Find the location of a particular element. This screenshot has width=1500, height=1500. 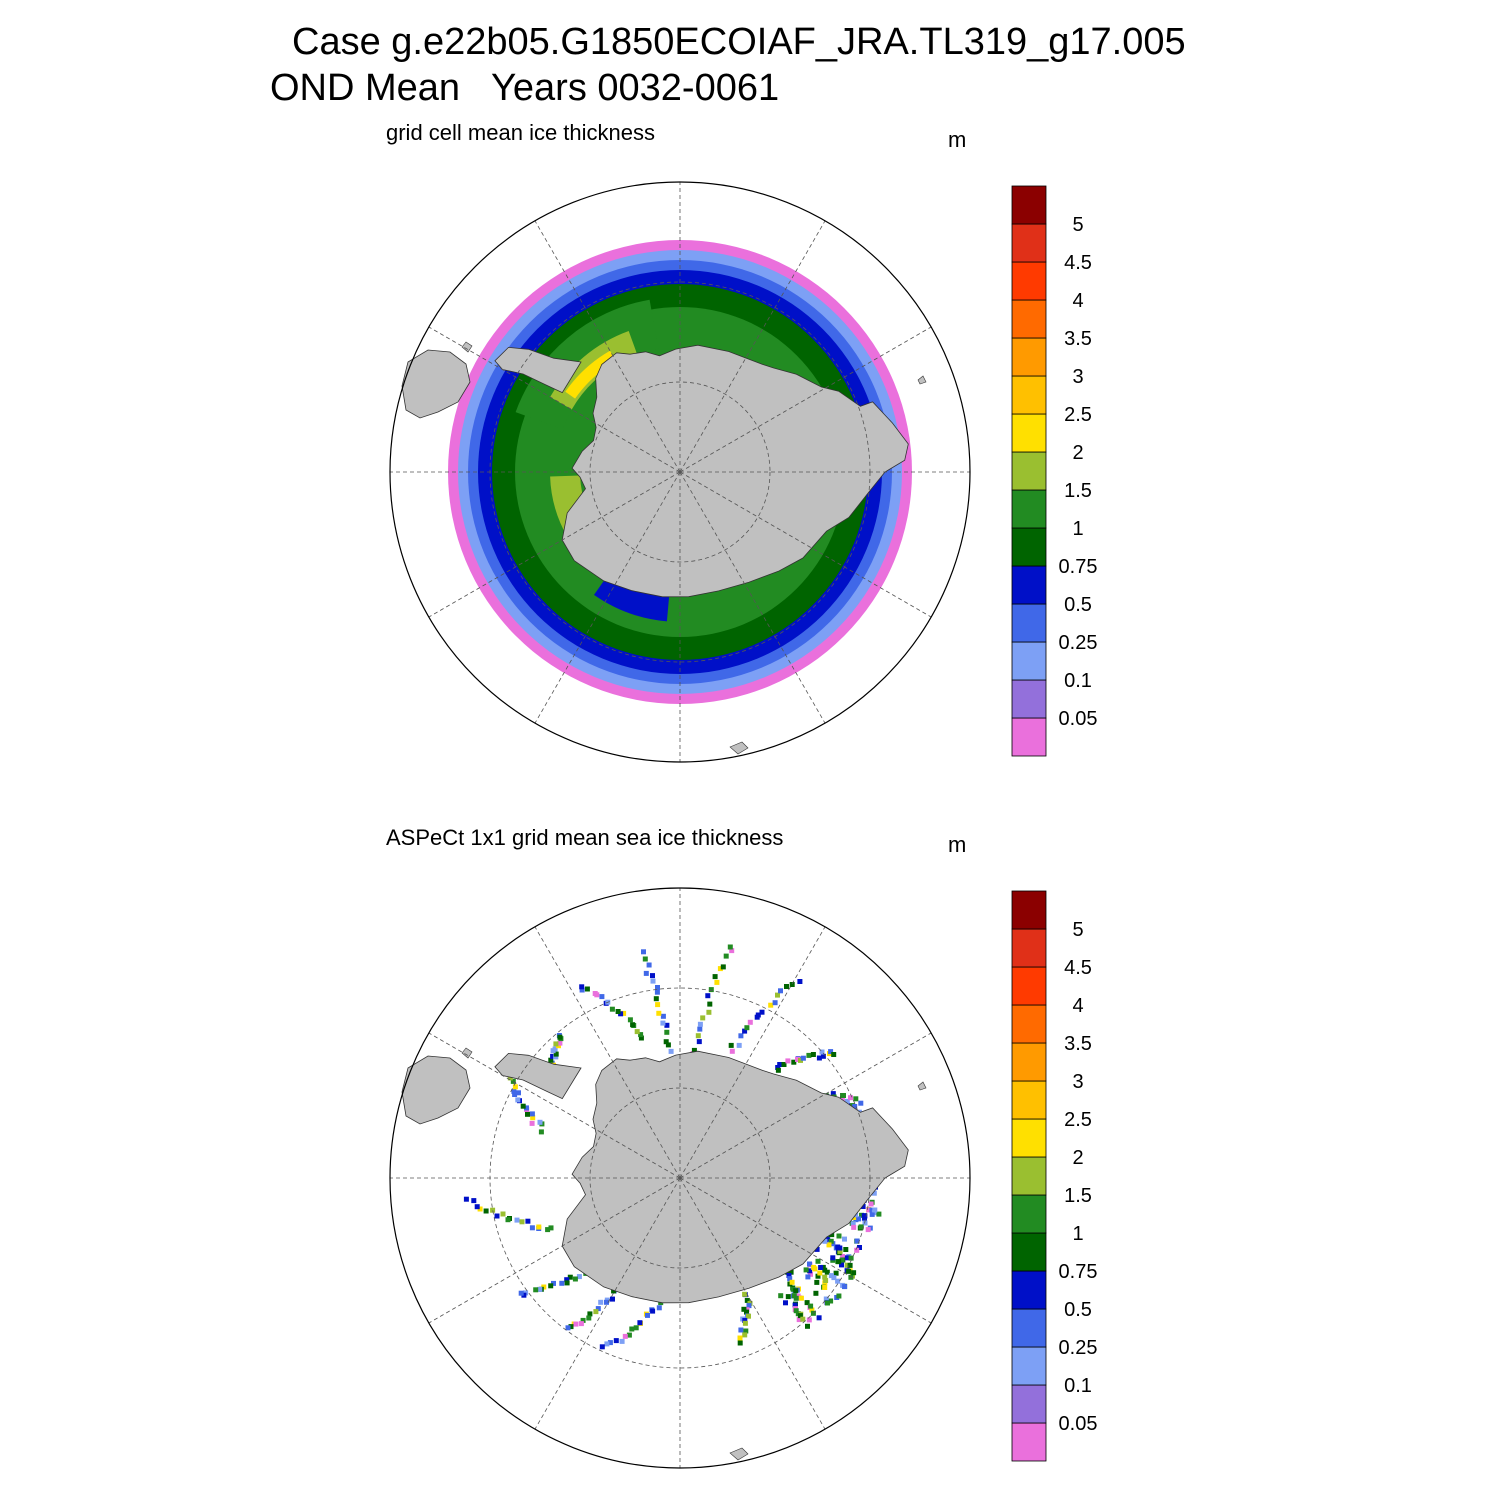

panel2-colorbar-label: 0.75 is located at coordinates (1078, 1272).